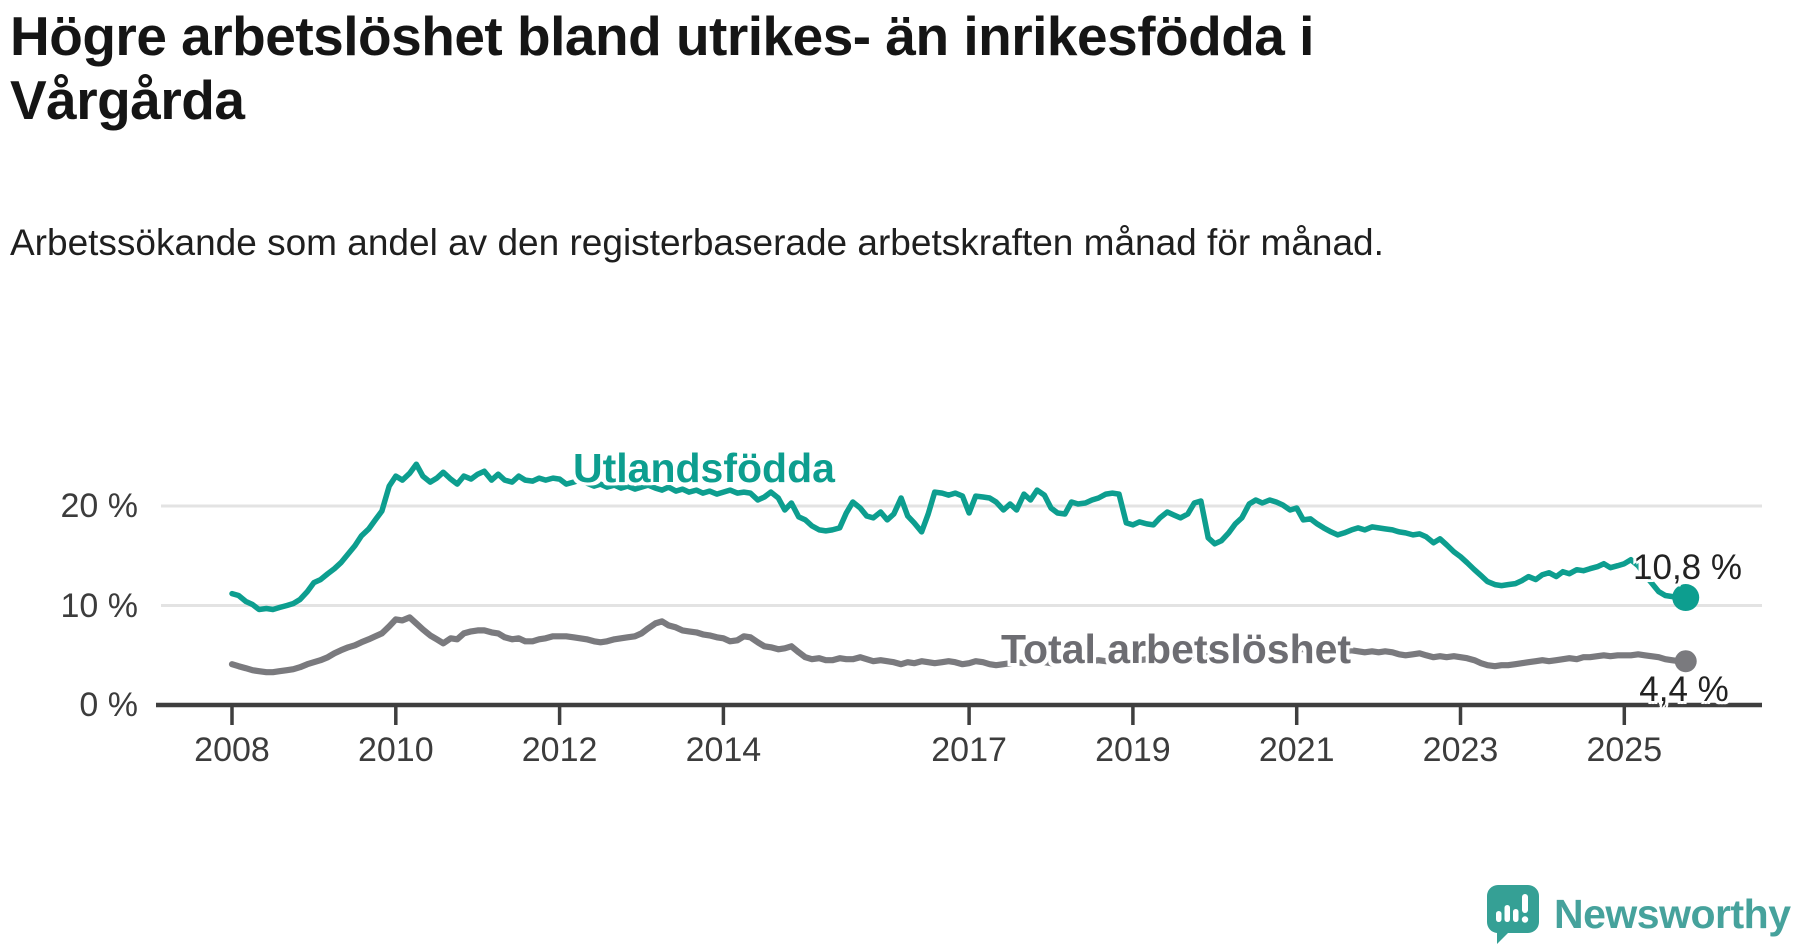 The image size is (1800, 948). Describe the element at coordinates (99, 605) in the screenshot. I see `y-axis-label-10: 10 %` at that location.